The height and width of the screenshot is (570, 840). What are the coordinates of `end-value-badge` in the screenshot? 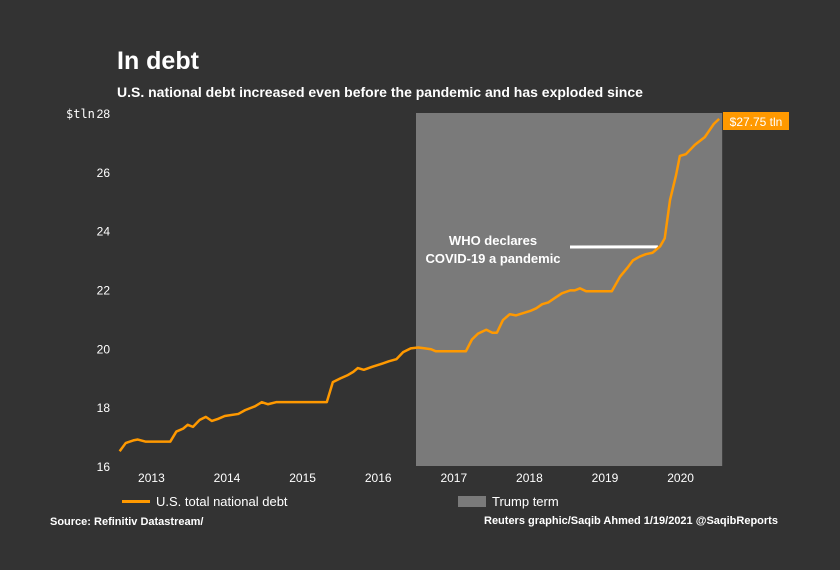 It's located at (756, 121).